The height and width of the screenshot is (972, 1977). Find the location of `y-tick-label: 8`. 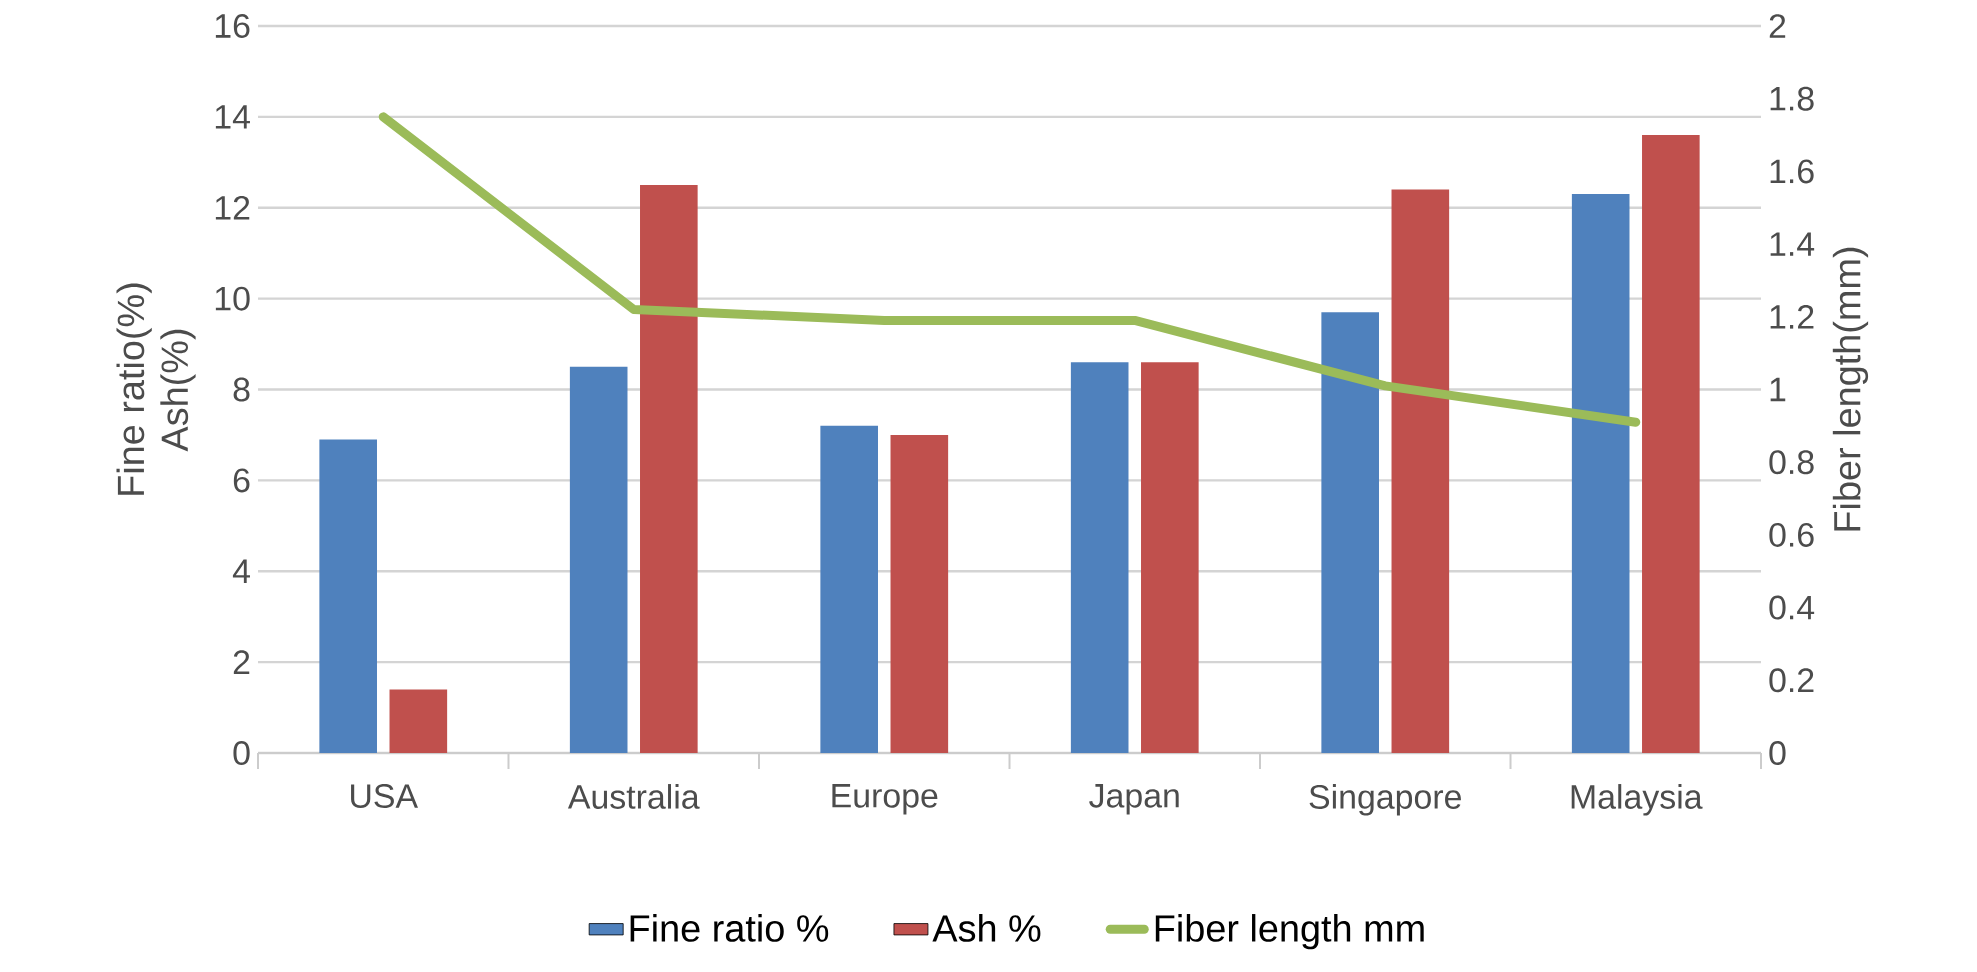

y-tick-label: 8 is located at coordinates (241, 389).